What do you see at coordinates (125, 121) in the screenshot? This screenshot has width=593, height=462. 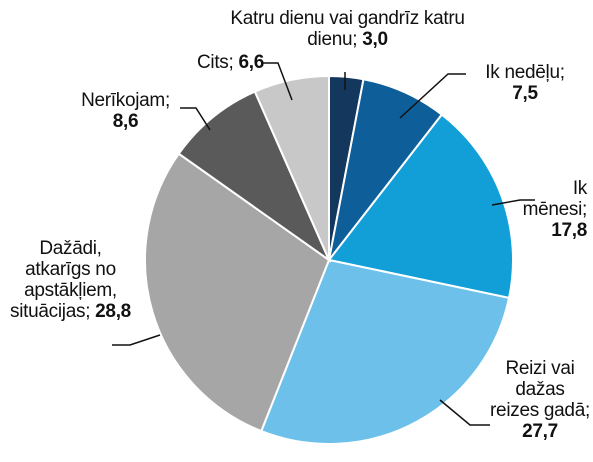 I see `value-label: 8,6` at bounding box center [125, 121].